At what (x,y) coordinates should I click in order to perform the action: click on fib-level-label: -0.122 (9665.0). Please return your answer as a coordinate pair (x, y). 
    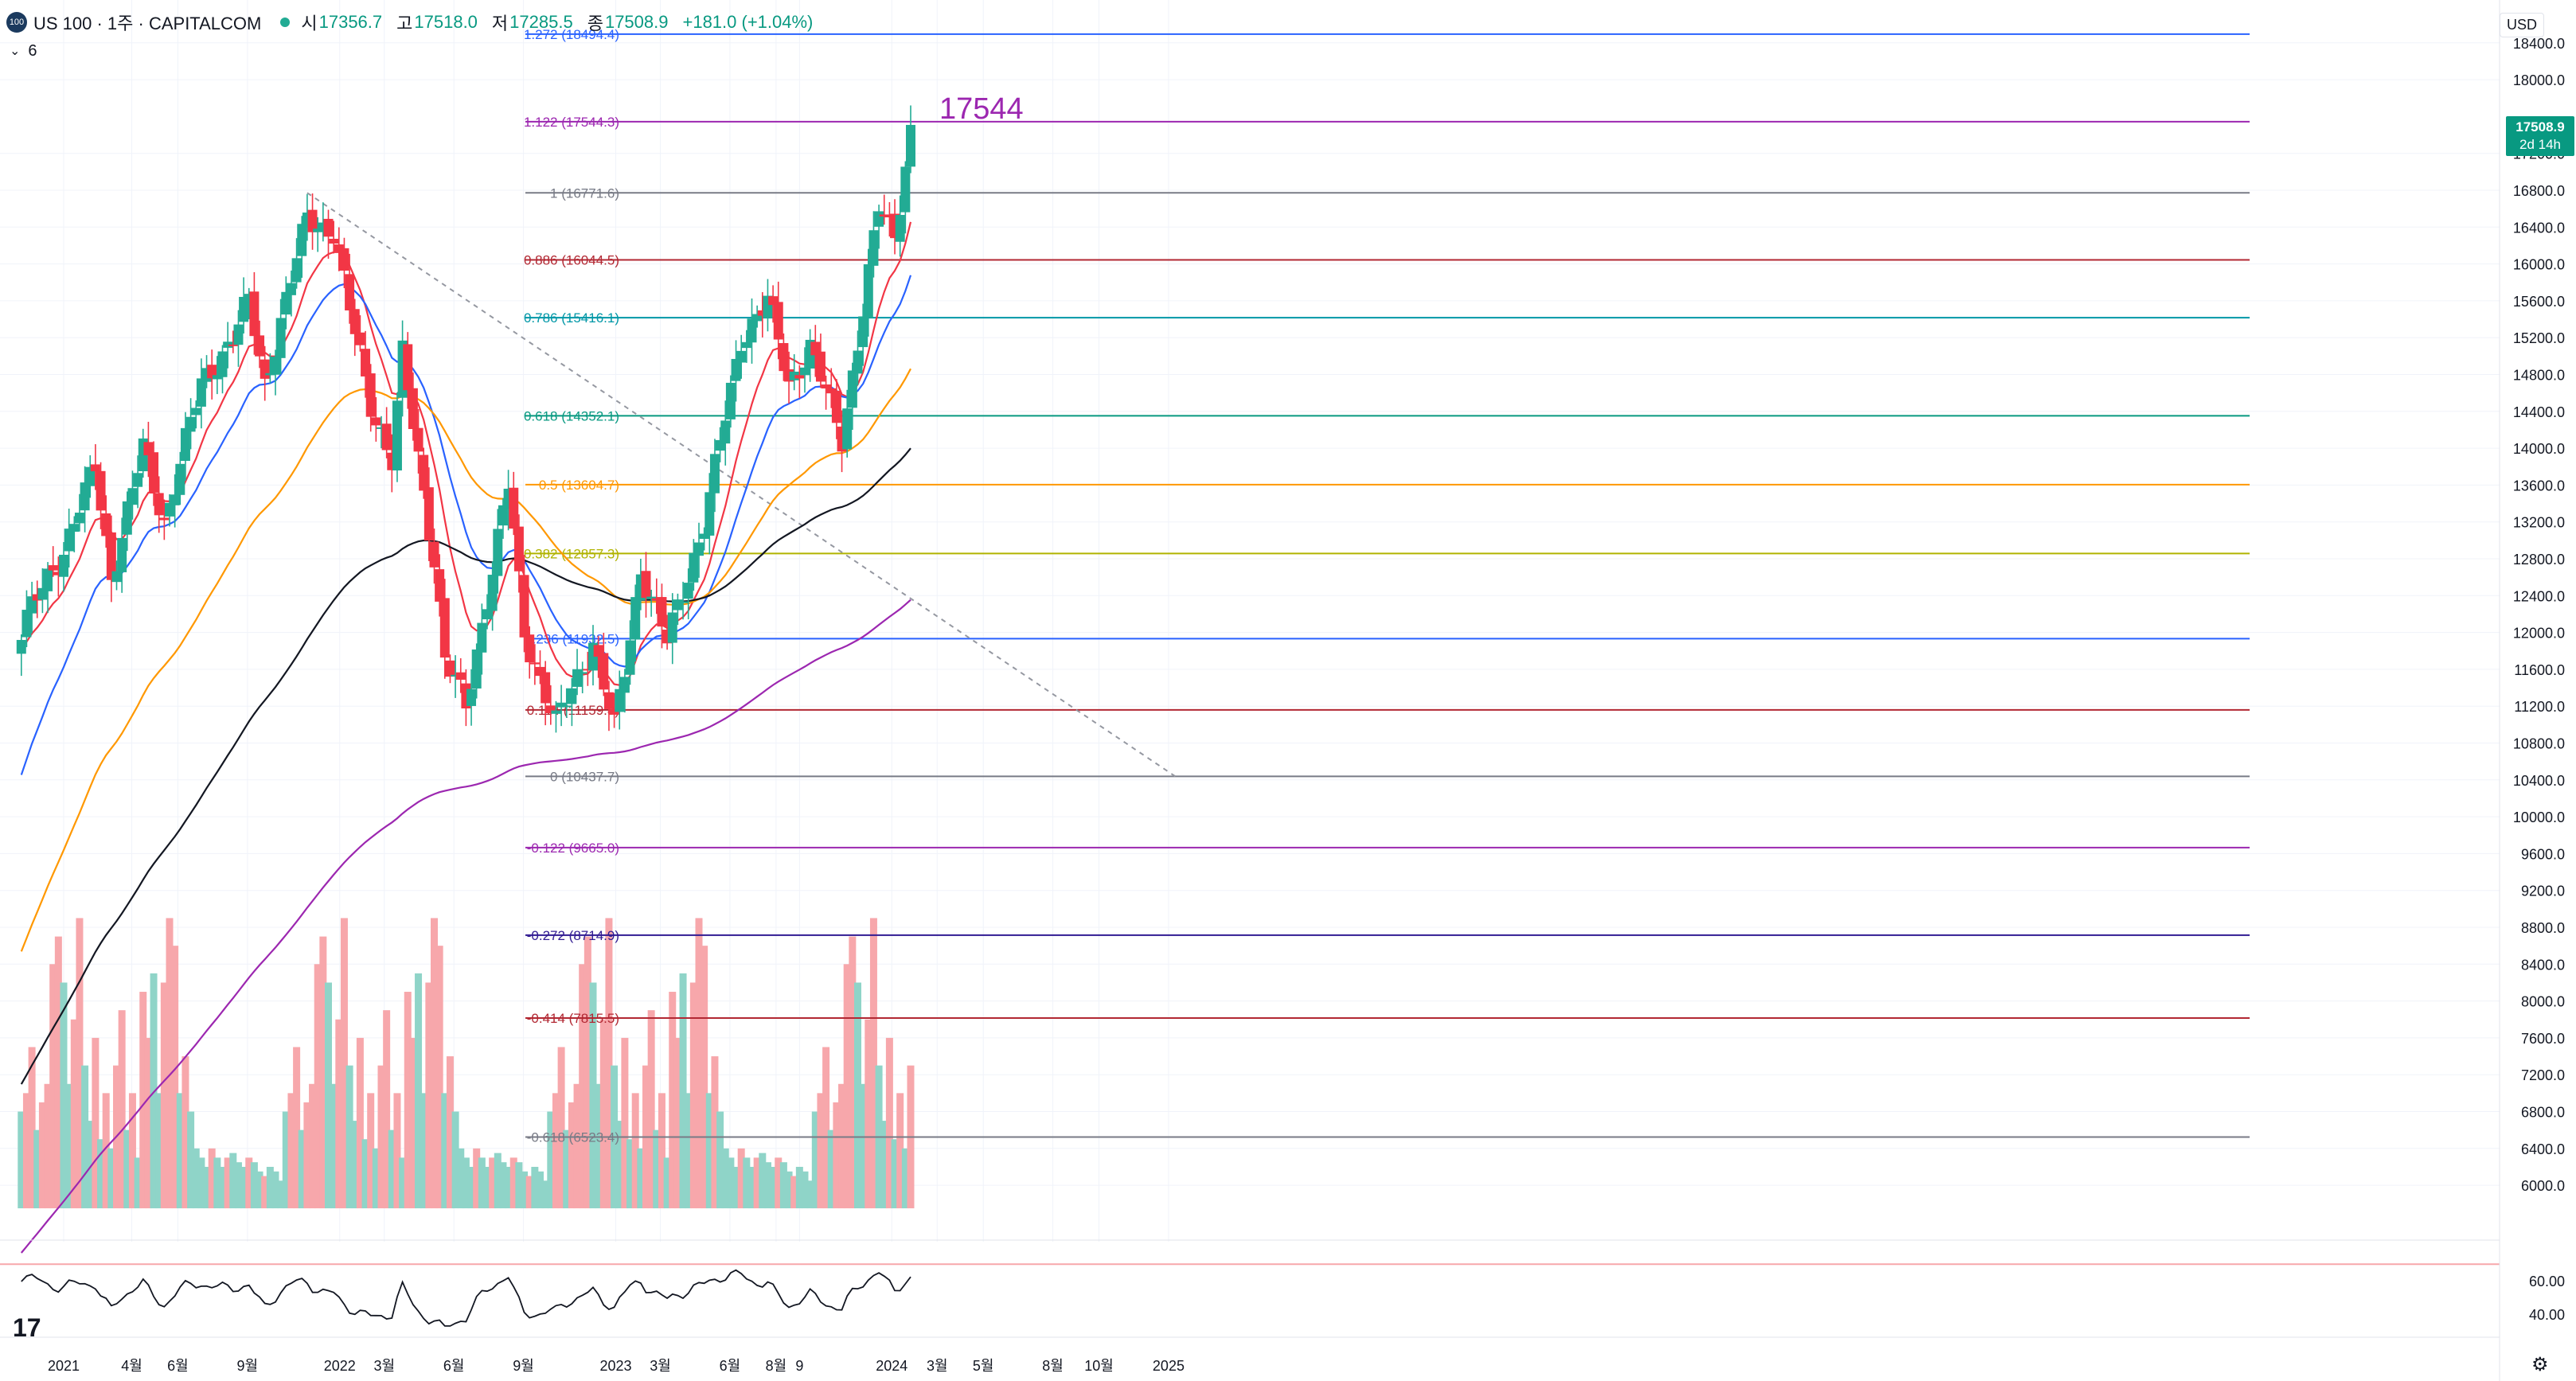
    Looking at the image, I should click on (573, 848).